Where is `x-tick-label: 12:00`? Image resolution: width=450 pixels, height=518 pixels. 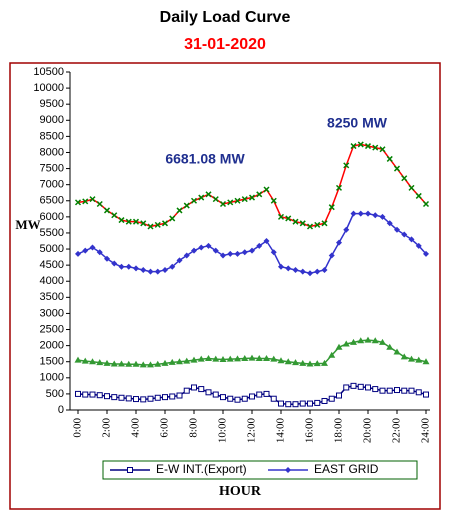 x-tick-label: 12:00 is located at coordinates (252, 431).